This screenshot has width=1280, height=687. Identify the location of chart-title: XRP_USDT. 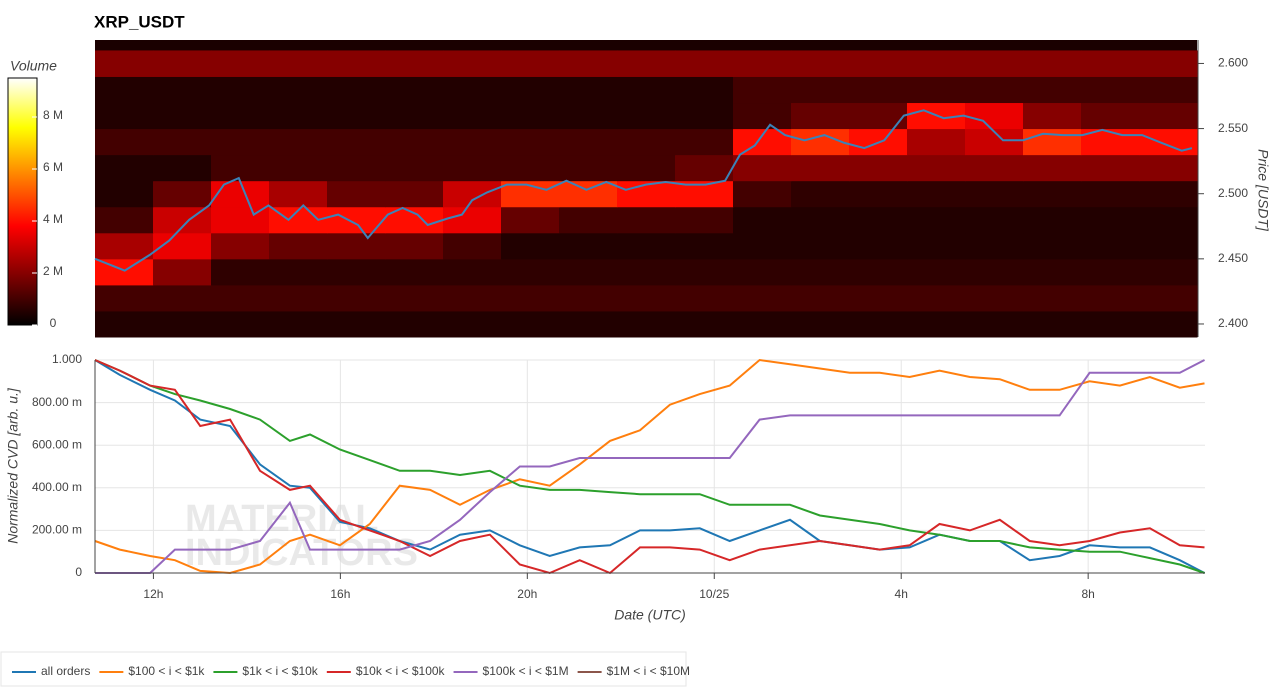
(139, 21).